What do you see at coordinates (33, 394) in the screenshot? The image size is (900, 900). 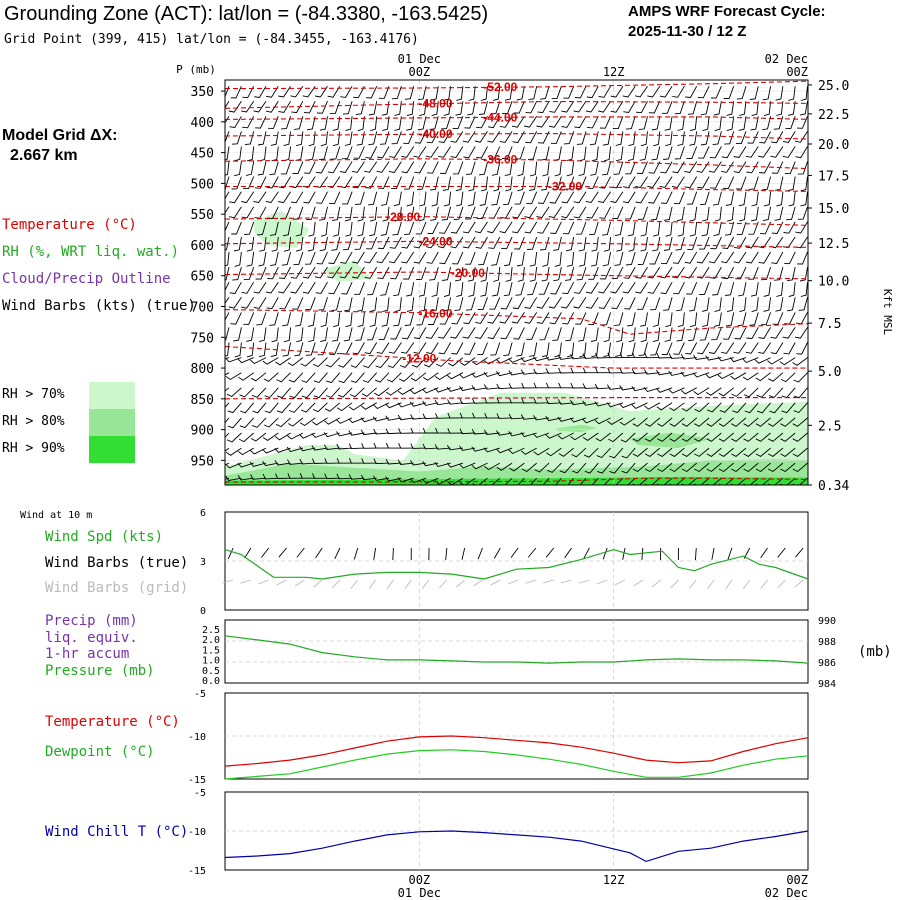 I see `rh-bin-70-label: RH > 70%` at bounding box center [33, 394].